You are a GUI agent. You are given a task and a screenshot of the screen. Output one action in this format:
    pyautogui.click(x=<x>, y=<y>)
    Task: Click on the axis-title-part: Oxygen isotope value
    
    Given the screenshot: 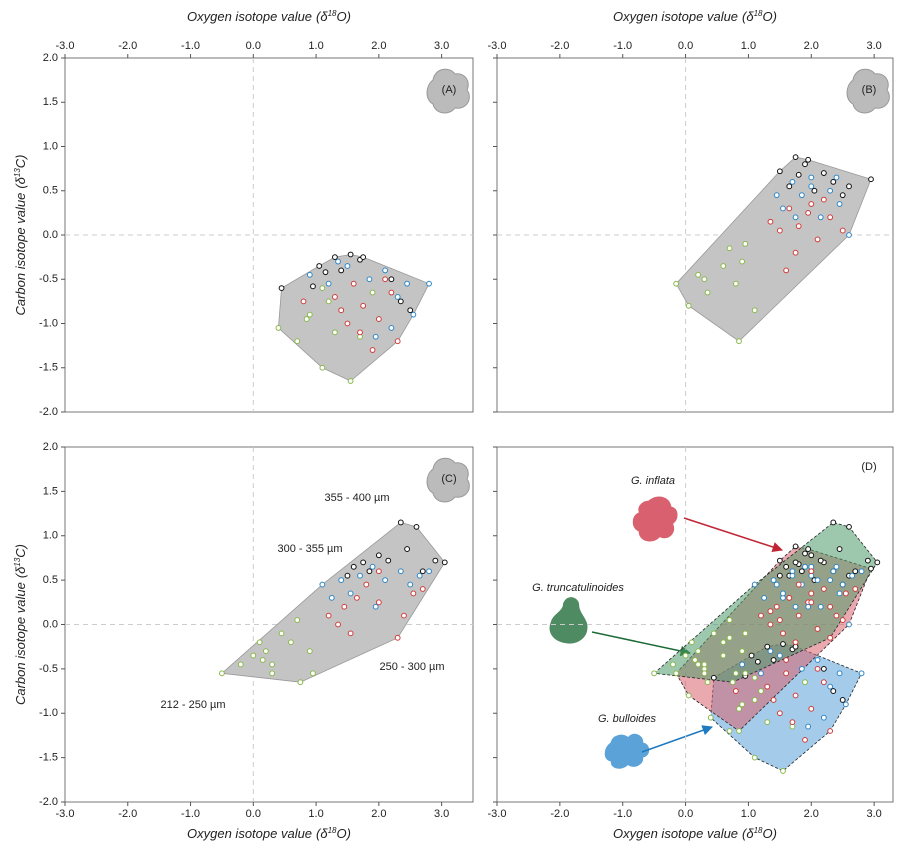 What is the action you would take?
    pyautogui.click(x=675, y=833)
    